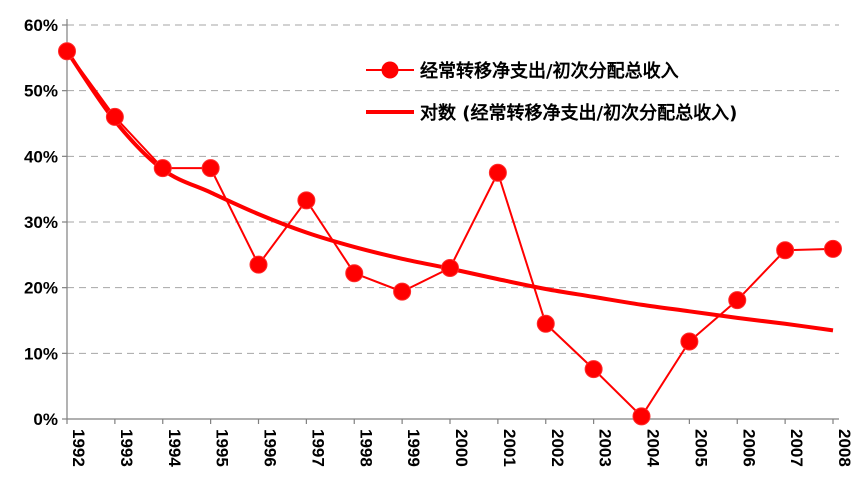 Image resolution: width=857 pixels, height=483 pixels. What do you see at coordinates (174, 448) in the screenshot?
I see `x-tick-label: 1994` at bounding box center [174, 448].